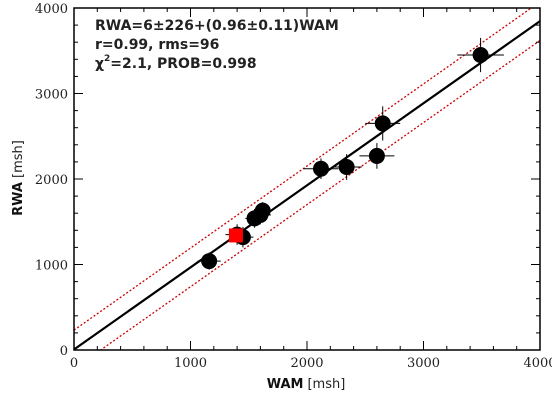  I want to click on y-axis-name: RWA, so click(18, 199).